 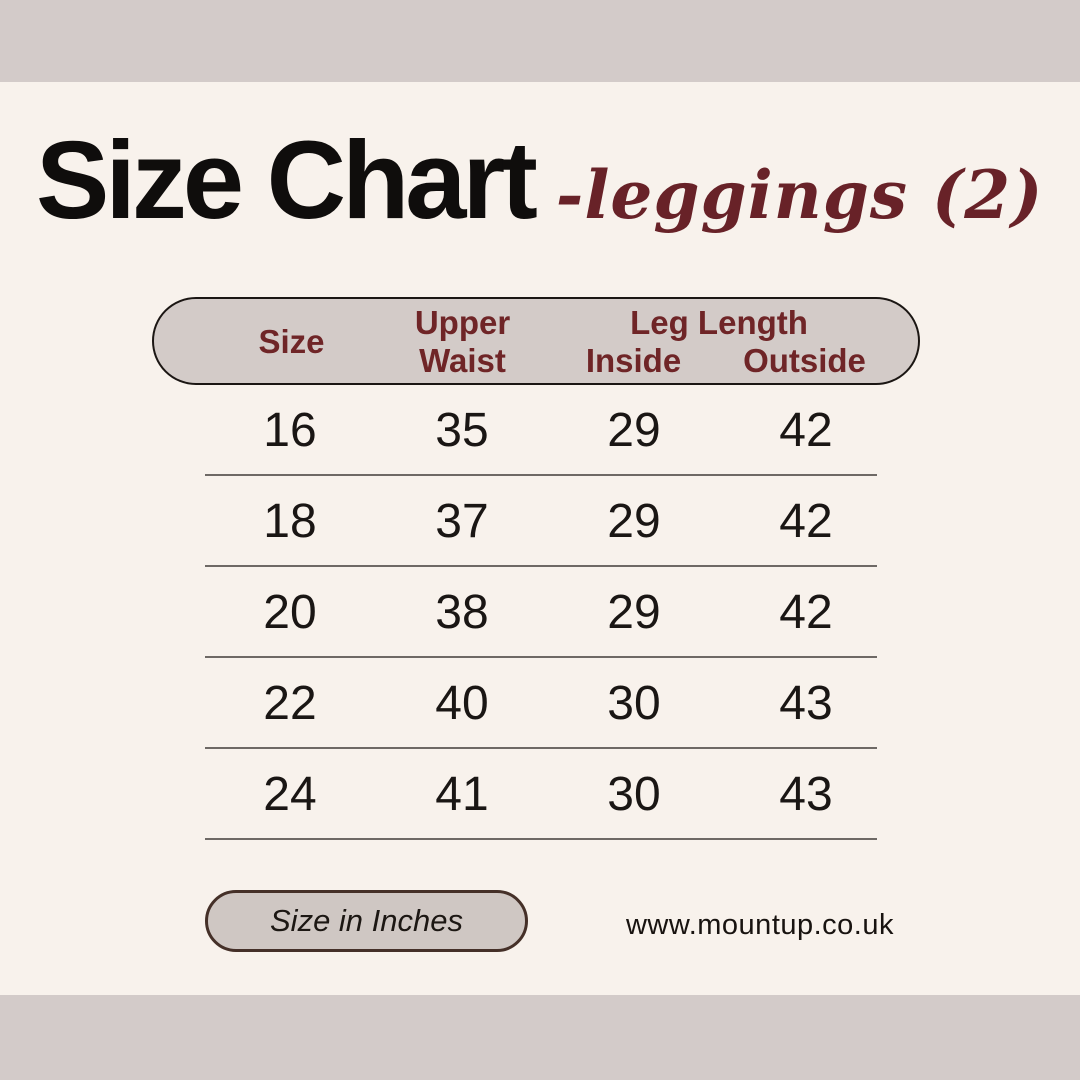 I want to click on cell-upper-waist: 40, so click(x=462, y=703).